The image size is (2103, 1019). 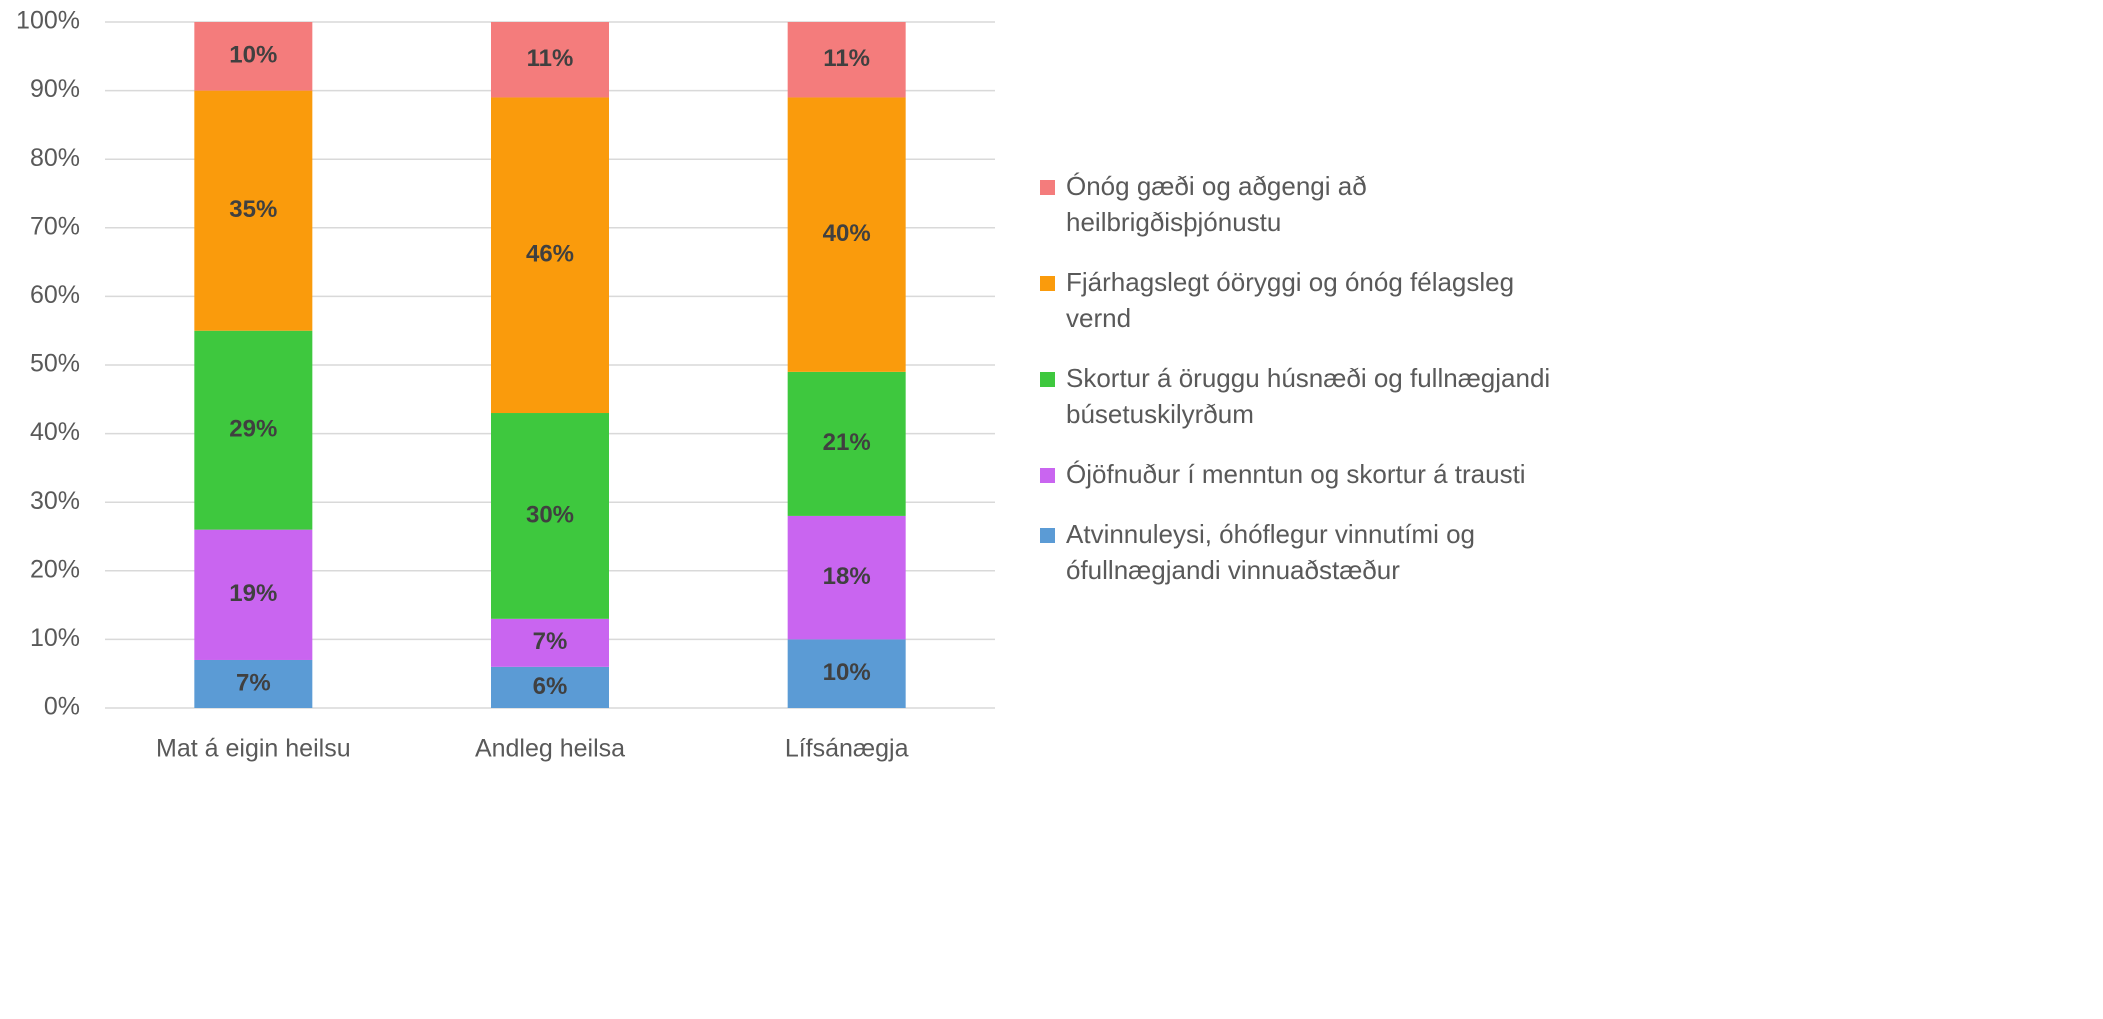 What do you see at coordinates (55, 569) in the screenshot?
I see `y-tick-label: 20%` at bounding box center [55, 569].